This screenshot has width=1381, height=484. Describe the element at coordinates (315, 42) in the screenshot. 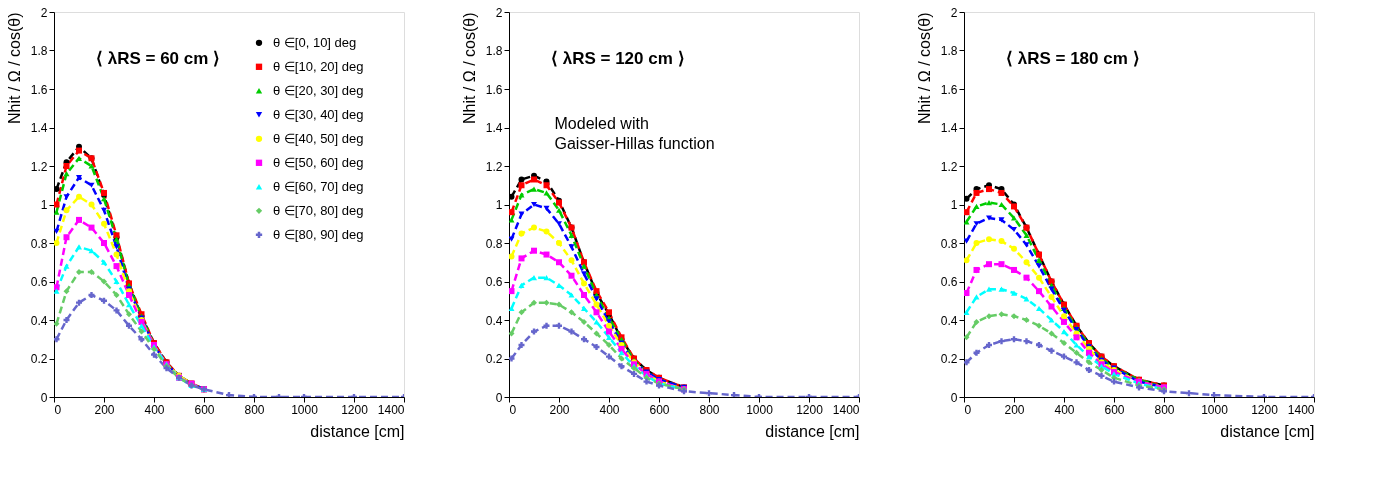

I see `legend-label: θ ∈[0, 10] deg` at that location.